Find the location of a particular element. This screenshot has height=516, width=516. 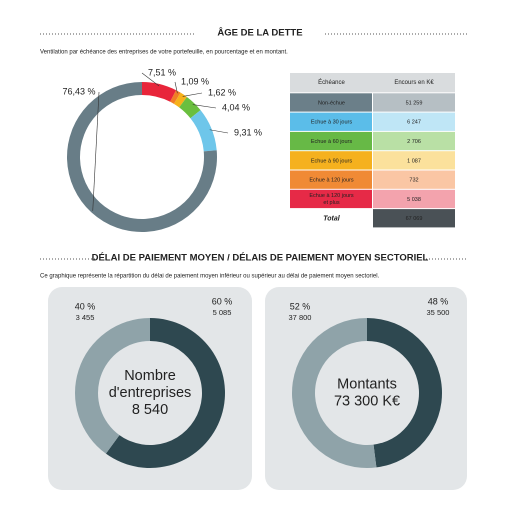

label-cell: Echue à 90 jours is located at coordinates (332, 161).